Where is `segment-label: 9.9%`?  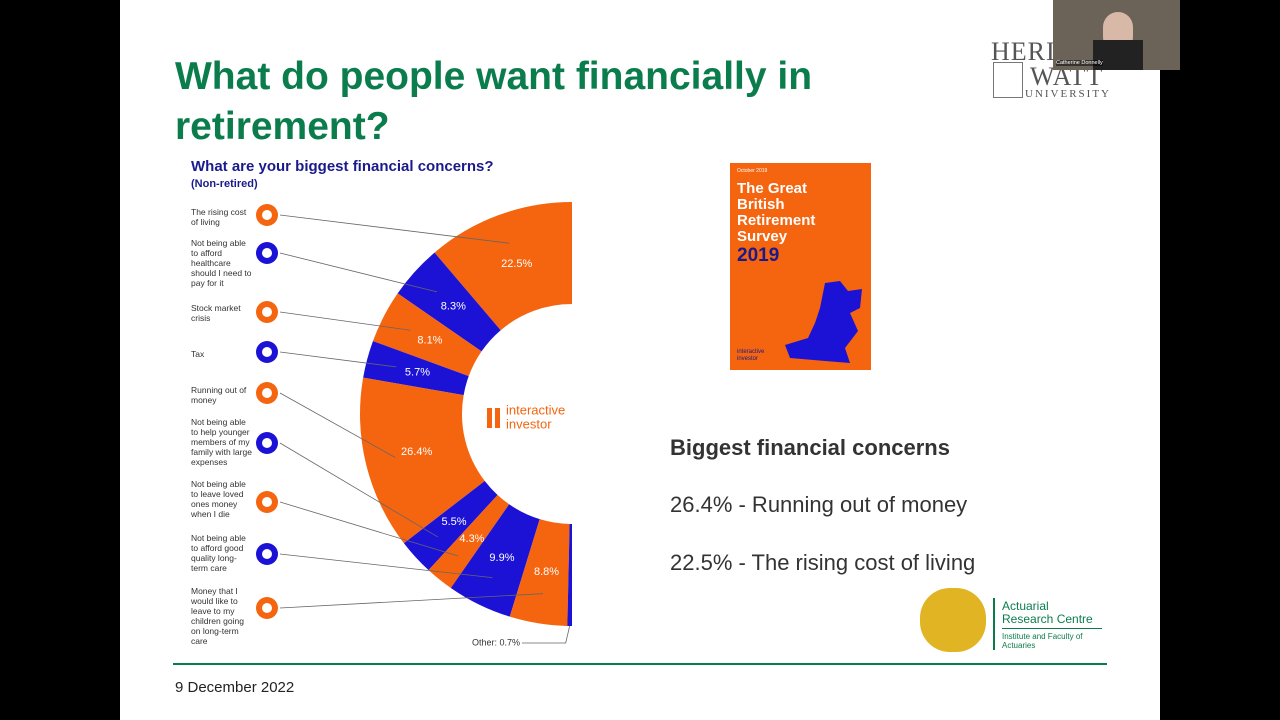 segment-label: 9.9% is located at coordinates (501, 558).